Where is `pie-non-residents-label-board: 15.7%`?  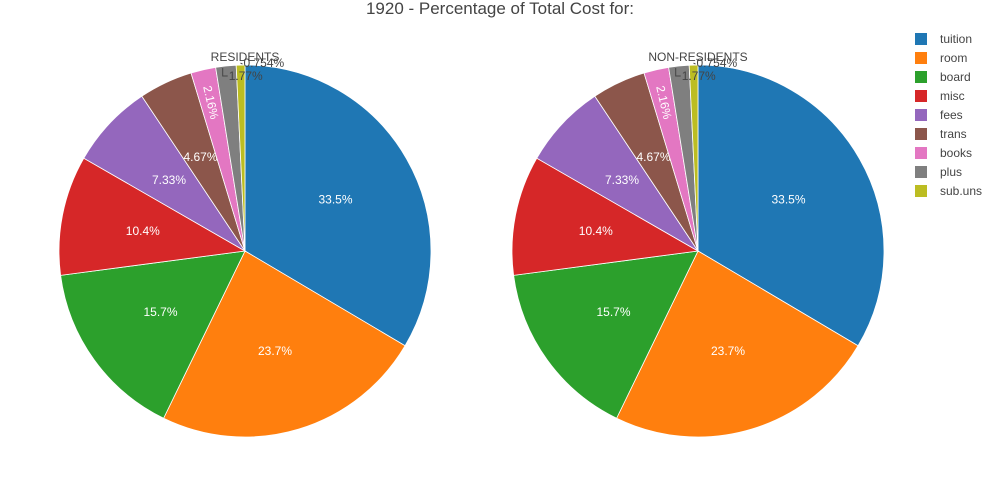
pie-non-residents-label-board: 15.7% is located at coordinates (613, 312).